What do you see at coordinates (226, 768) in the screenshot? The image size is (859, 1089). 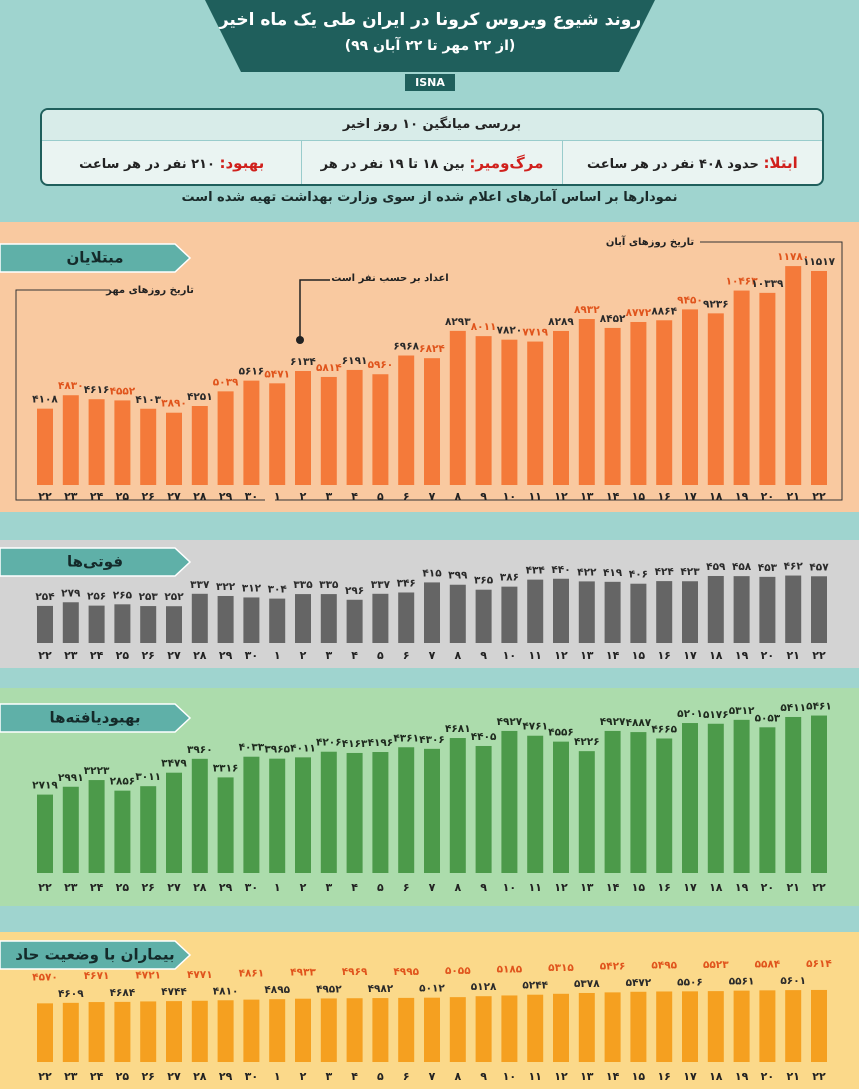 I see `value-label: ۳۳۱۶` at bounding box center [226, 768].